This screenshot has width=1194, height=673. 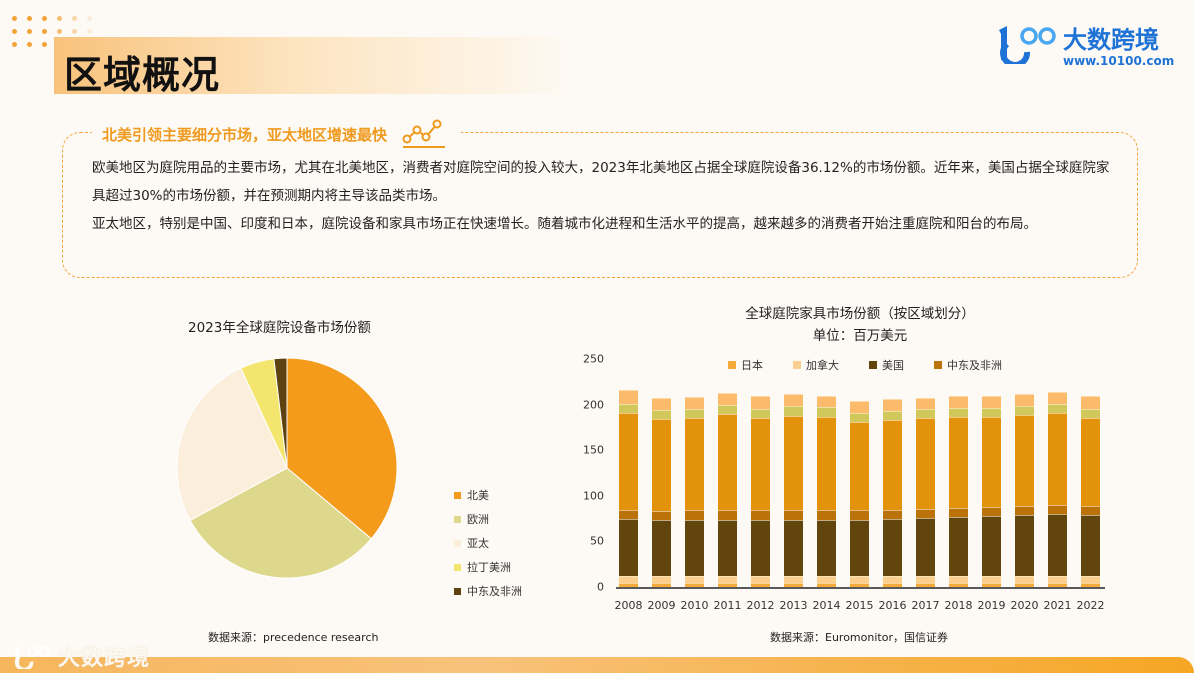 I want to click on pie-chart, so click(x=287, y=468).